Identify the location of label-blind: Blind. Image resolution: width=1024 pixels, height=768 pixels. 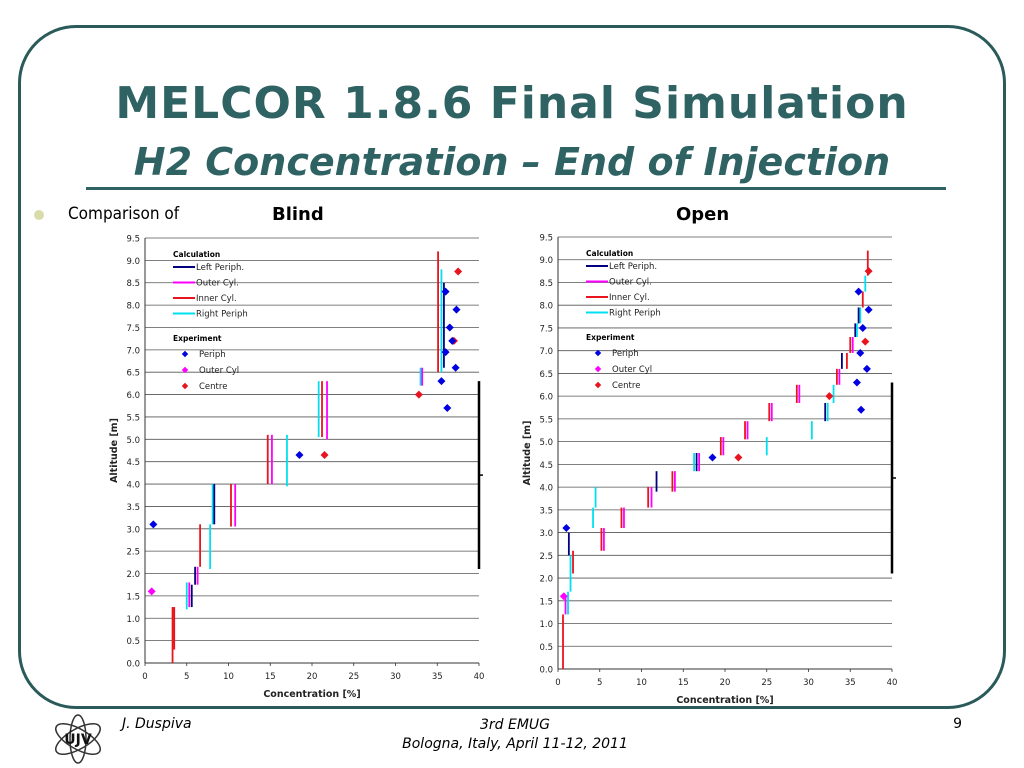
(298, 214).